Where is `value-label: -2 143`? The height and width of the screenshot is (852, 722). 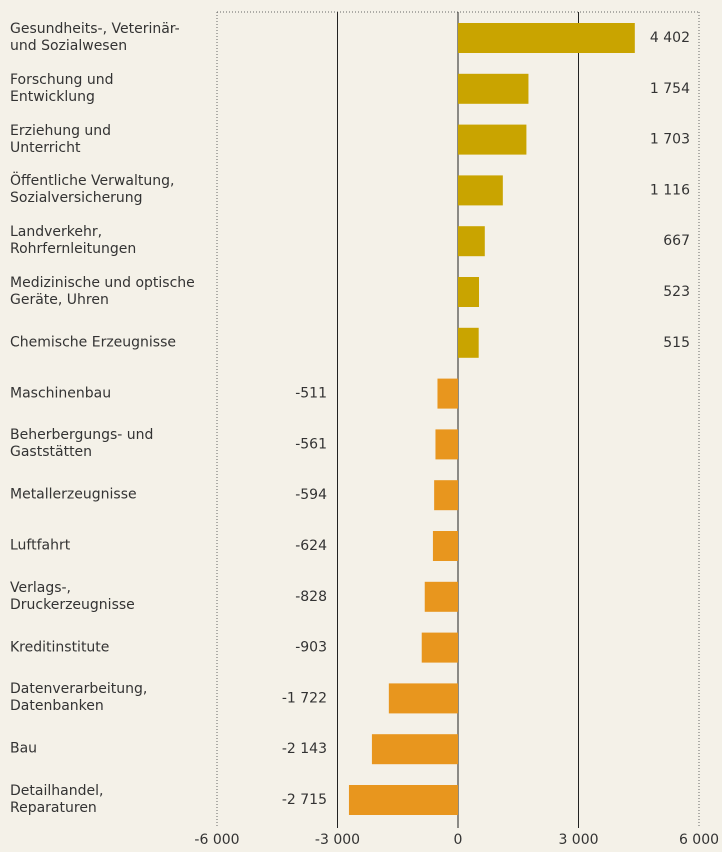 value-label: -2 143 is located at coordinates (304, 749).